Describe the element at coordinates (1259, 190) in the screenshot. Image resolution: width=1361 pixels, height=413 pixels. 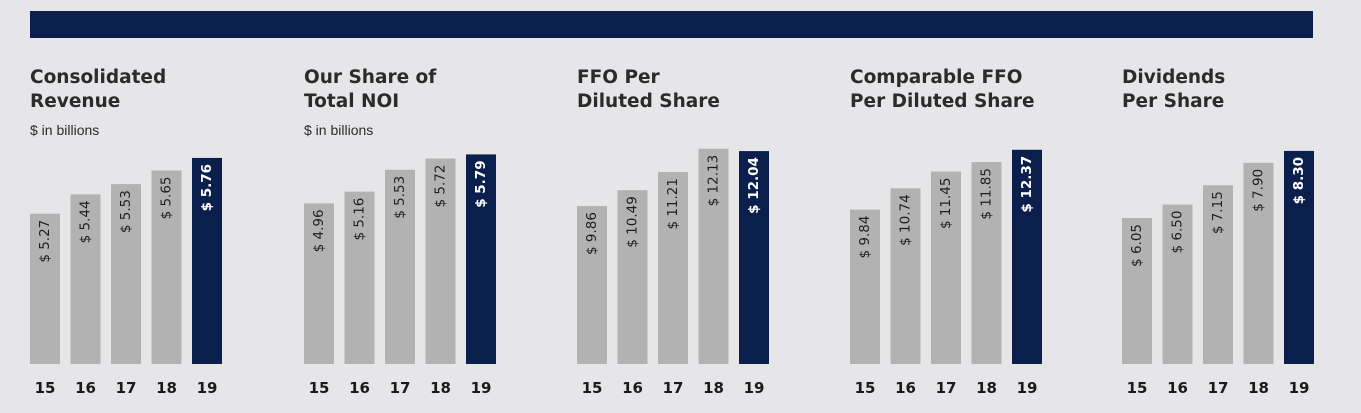
I see `bar-value-label: $ 7.90` at that location.